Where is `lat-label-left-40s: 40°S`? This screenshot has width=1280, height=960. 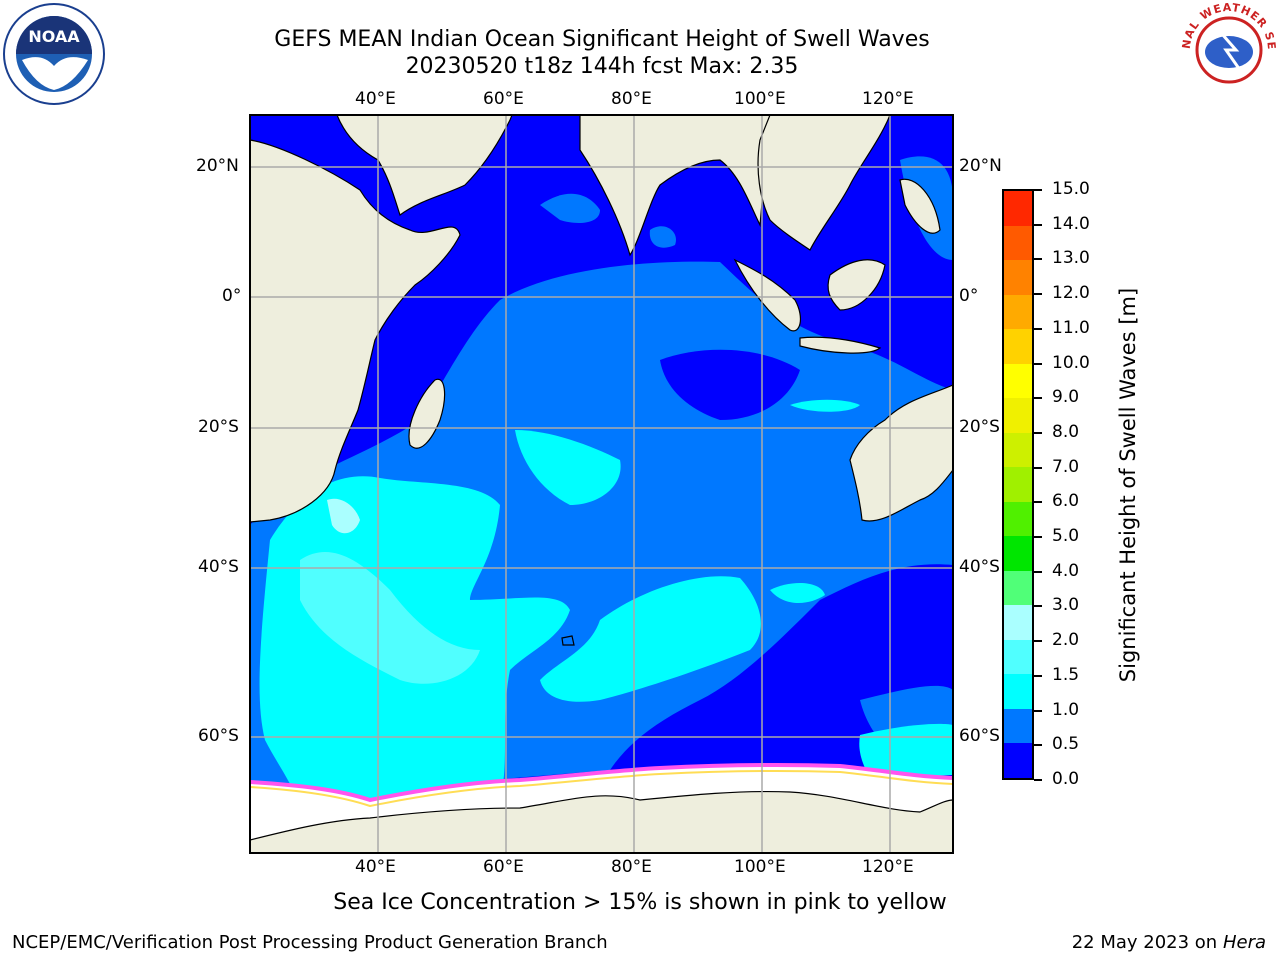
lat-label-left-40s: 40°S is located at coordinates (218, 567).